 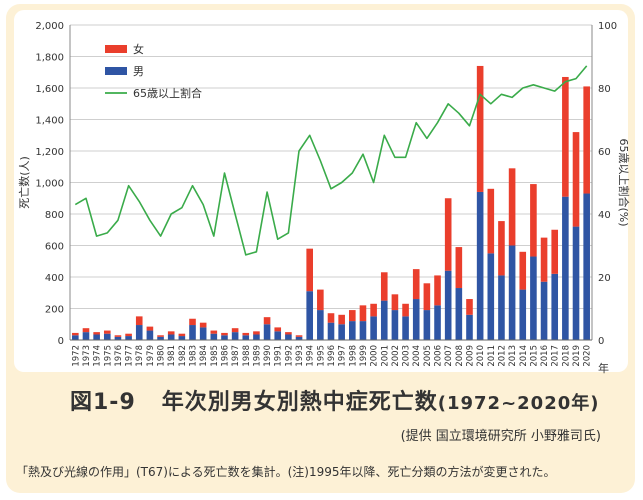 I want to click on y2-tick-label: 60, so click(x=604, y=152).